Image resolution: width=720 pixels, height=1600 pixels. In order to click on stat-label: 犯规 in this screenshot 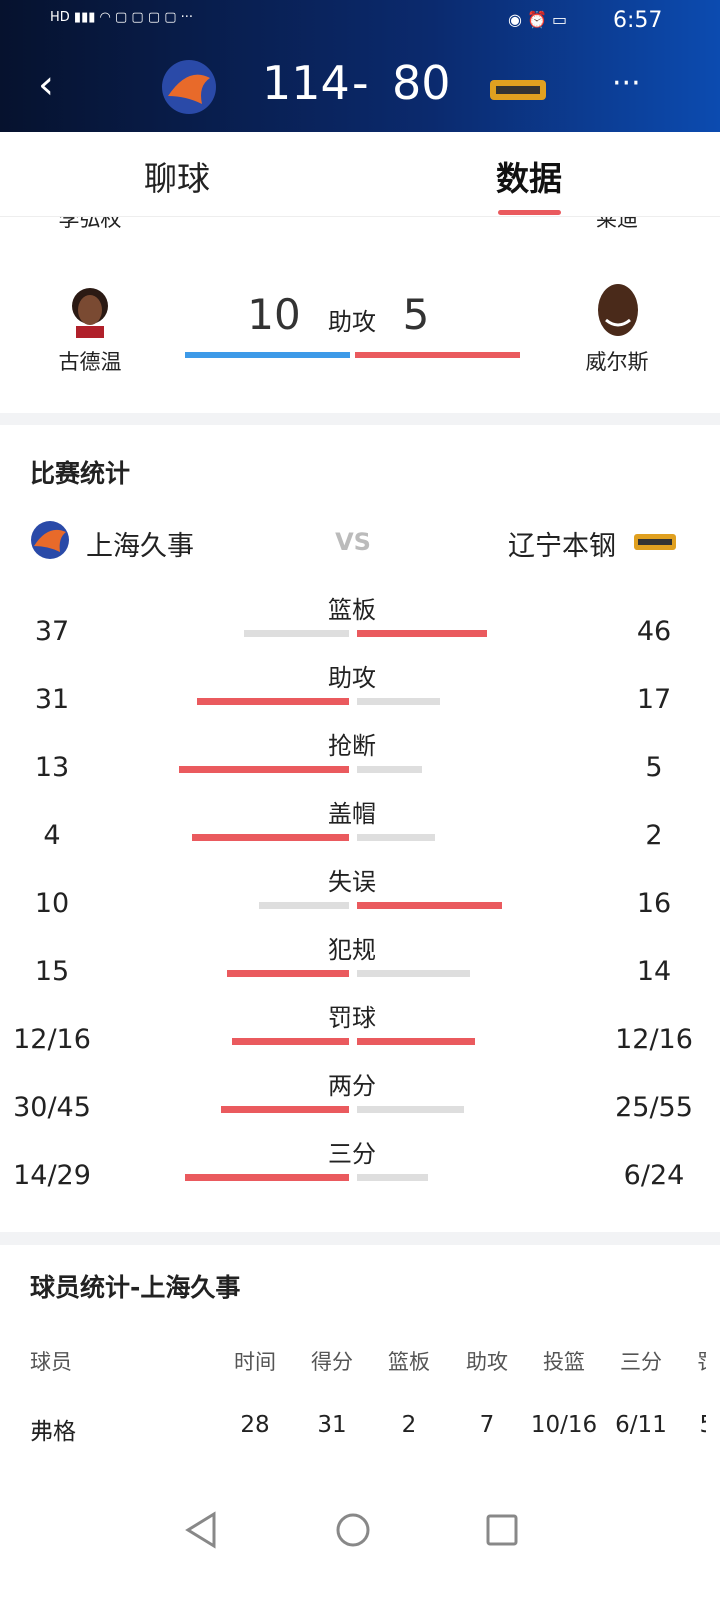, I will do `click(352, 950)`.